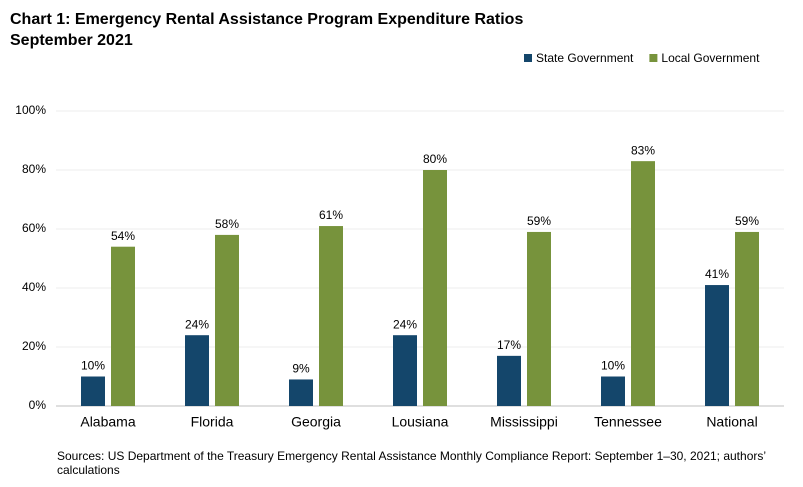 The height and width of the screenshot is (487, 803). What do you see at coordinates (717, 274) in the screenshot?
I see `data-label: 41%` at bounding box center [717, 274].